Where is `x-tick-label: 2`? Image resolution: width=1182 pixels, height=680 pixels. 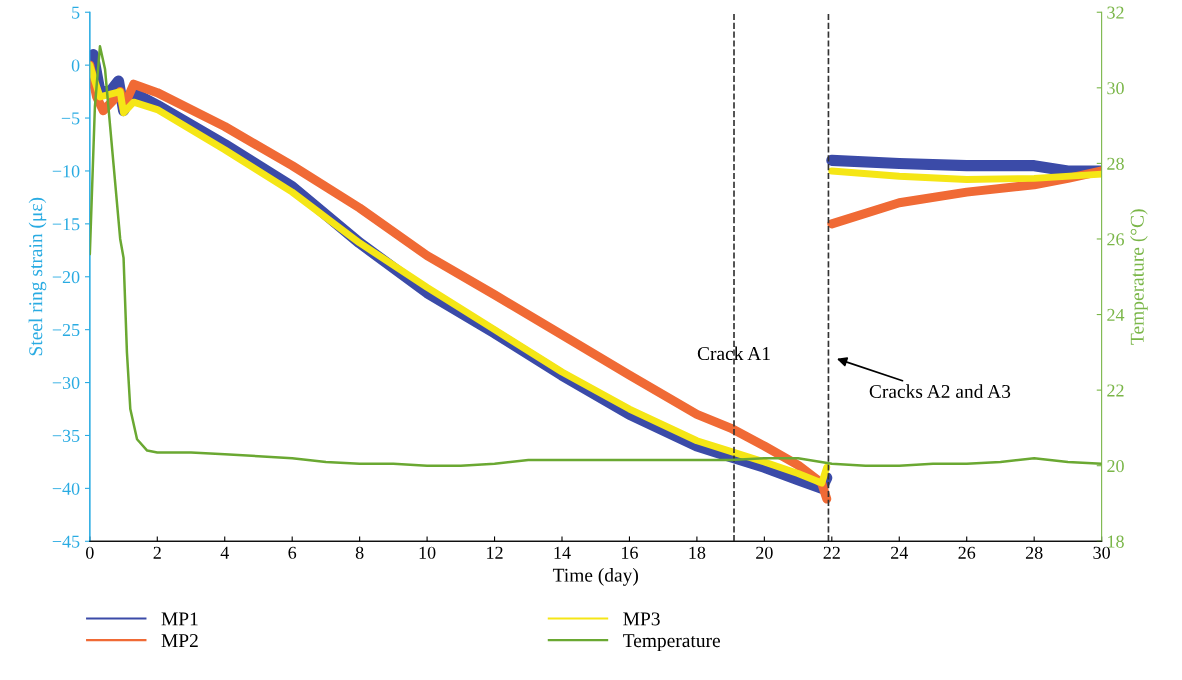 x-tick-label: 2 is located at coordinates (157, 552).